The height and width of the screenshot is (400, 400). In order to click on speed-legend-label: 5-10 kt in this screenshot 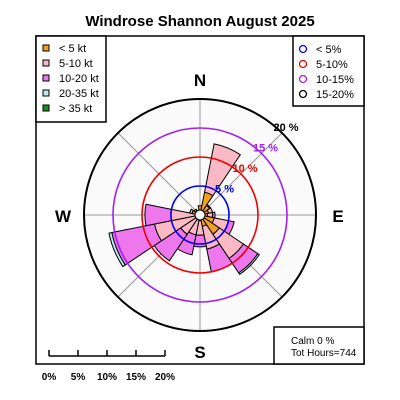, I will do `click(76, 64)`.